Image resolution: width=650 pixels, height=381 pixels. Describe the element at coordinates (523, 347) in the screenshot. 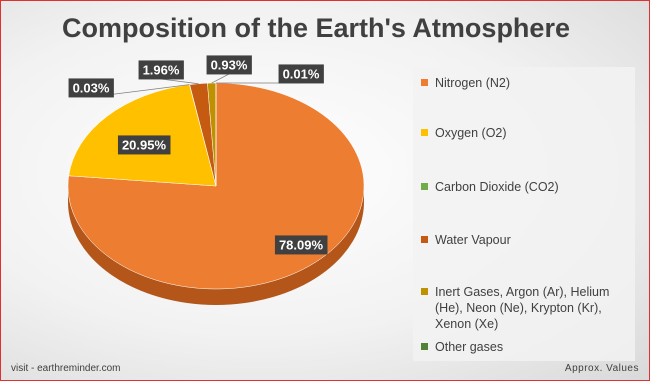

I see `legend-item: Other gases` at that location.